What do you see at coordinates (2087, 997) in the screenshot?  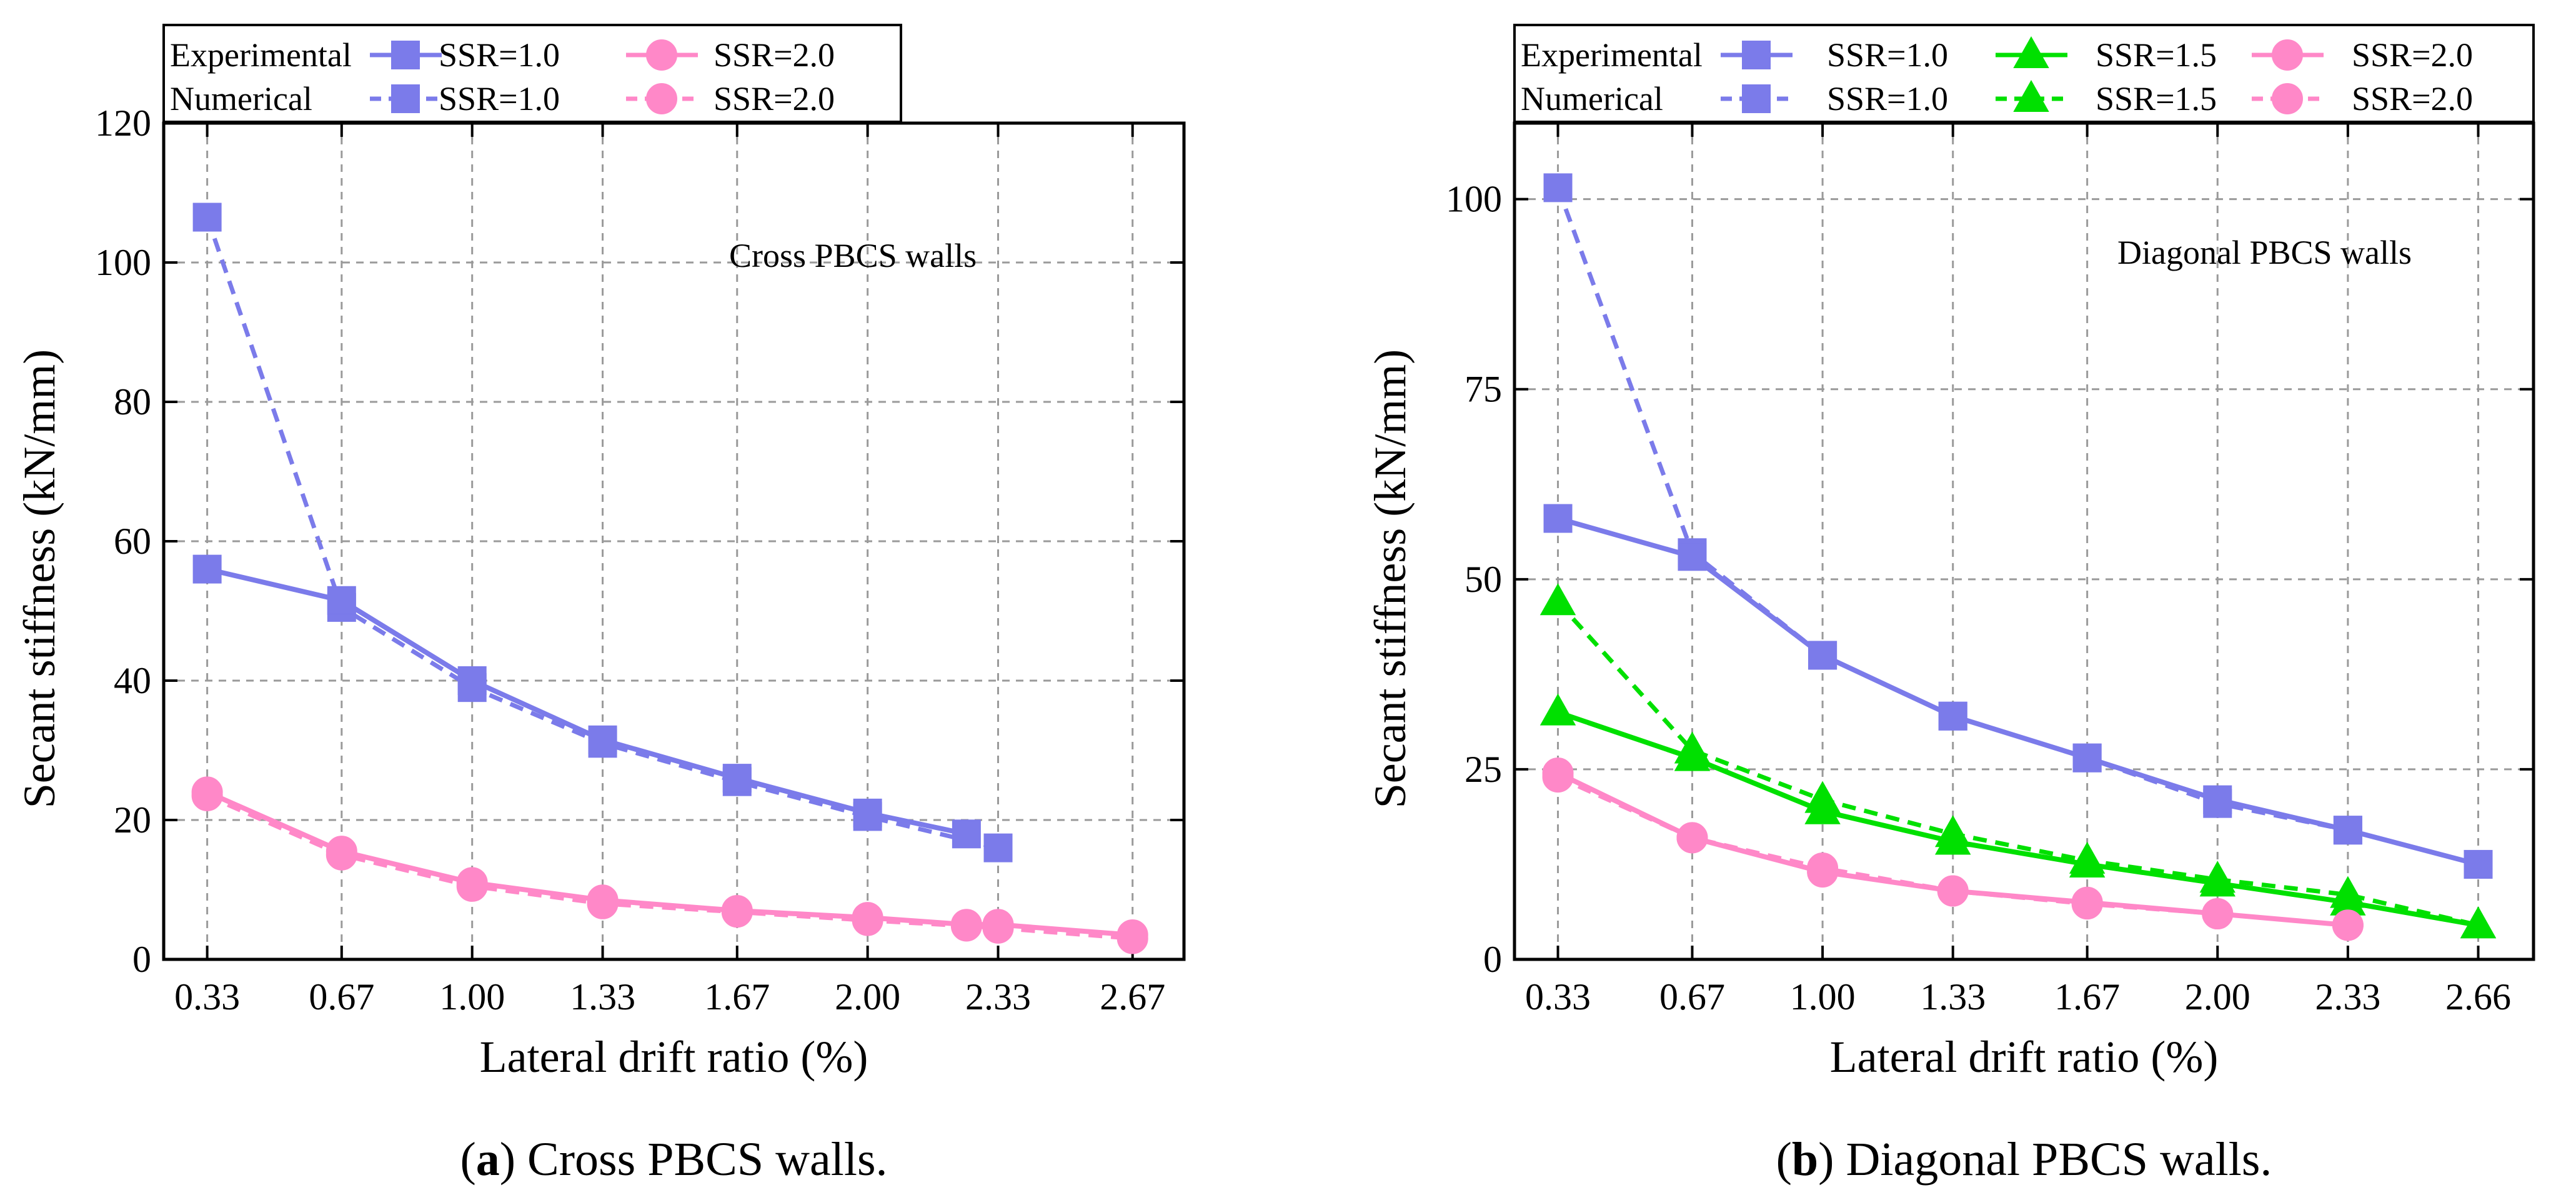 I see `x-tick-label: 1.67` at bounding box center [2087, 997].